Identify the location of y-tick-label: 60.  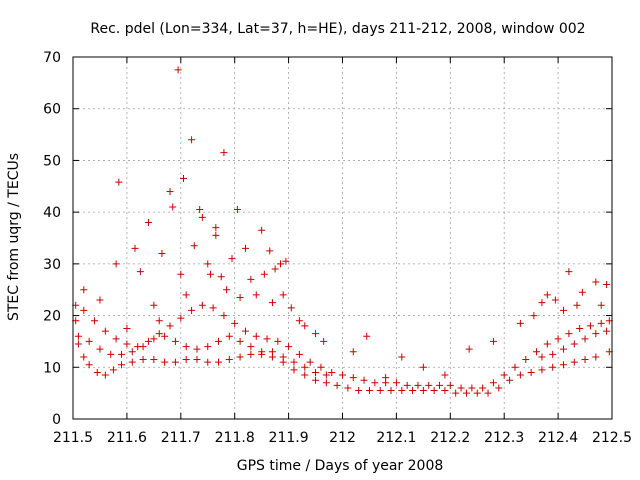
(52, 110).